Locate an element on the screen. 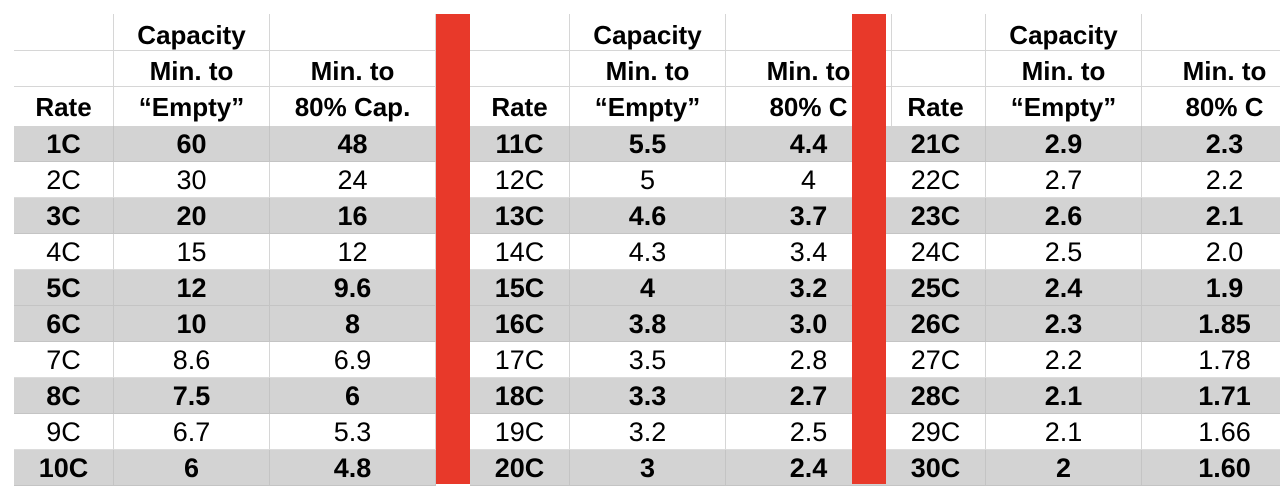 This screenshot has height=498, width=1280. minutes-to-empty-cell: 30 is located at coordinates (192, 180).